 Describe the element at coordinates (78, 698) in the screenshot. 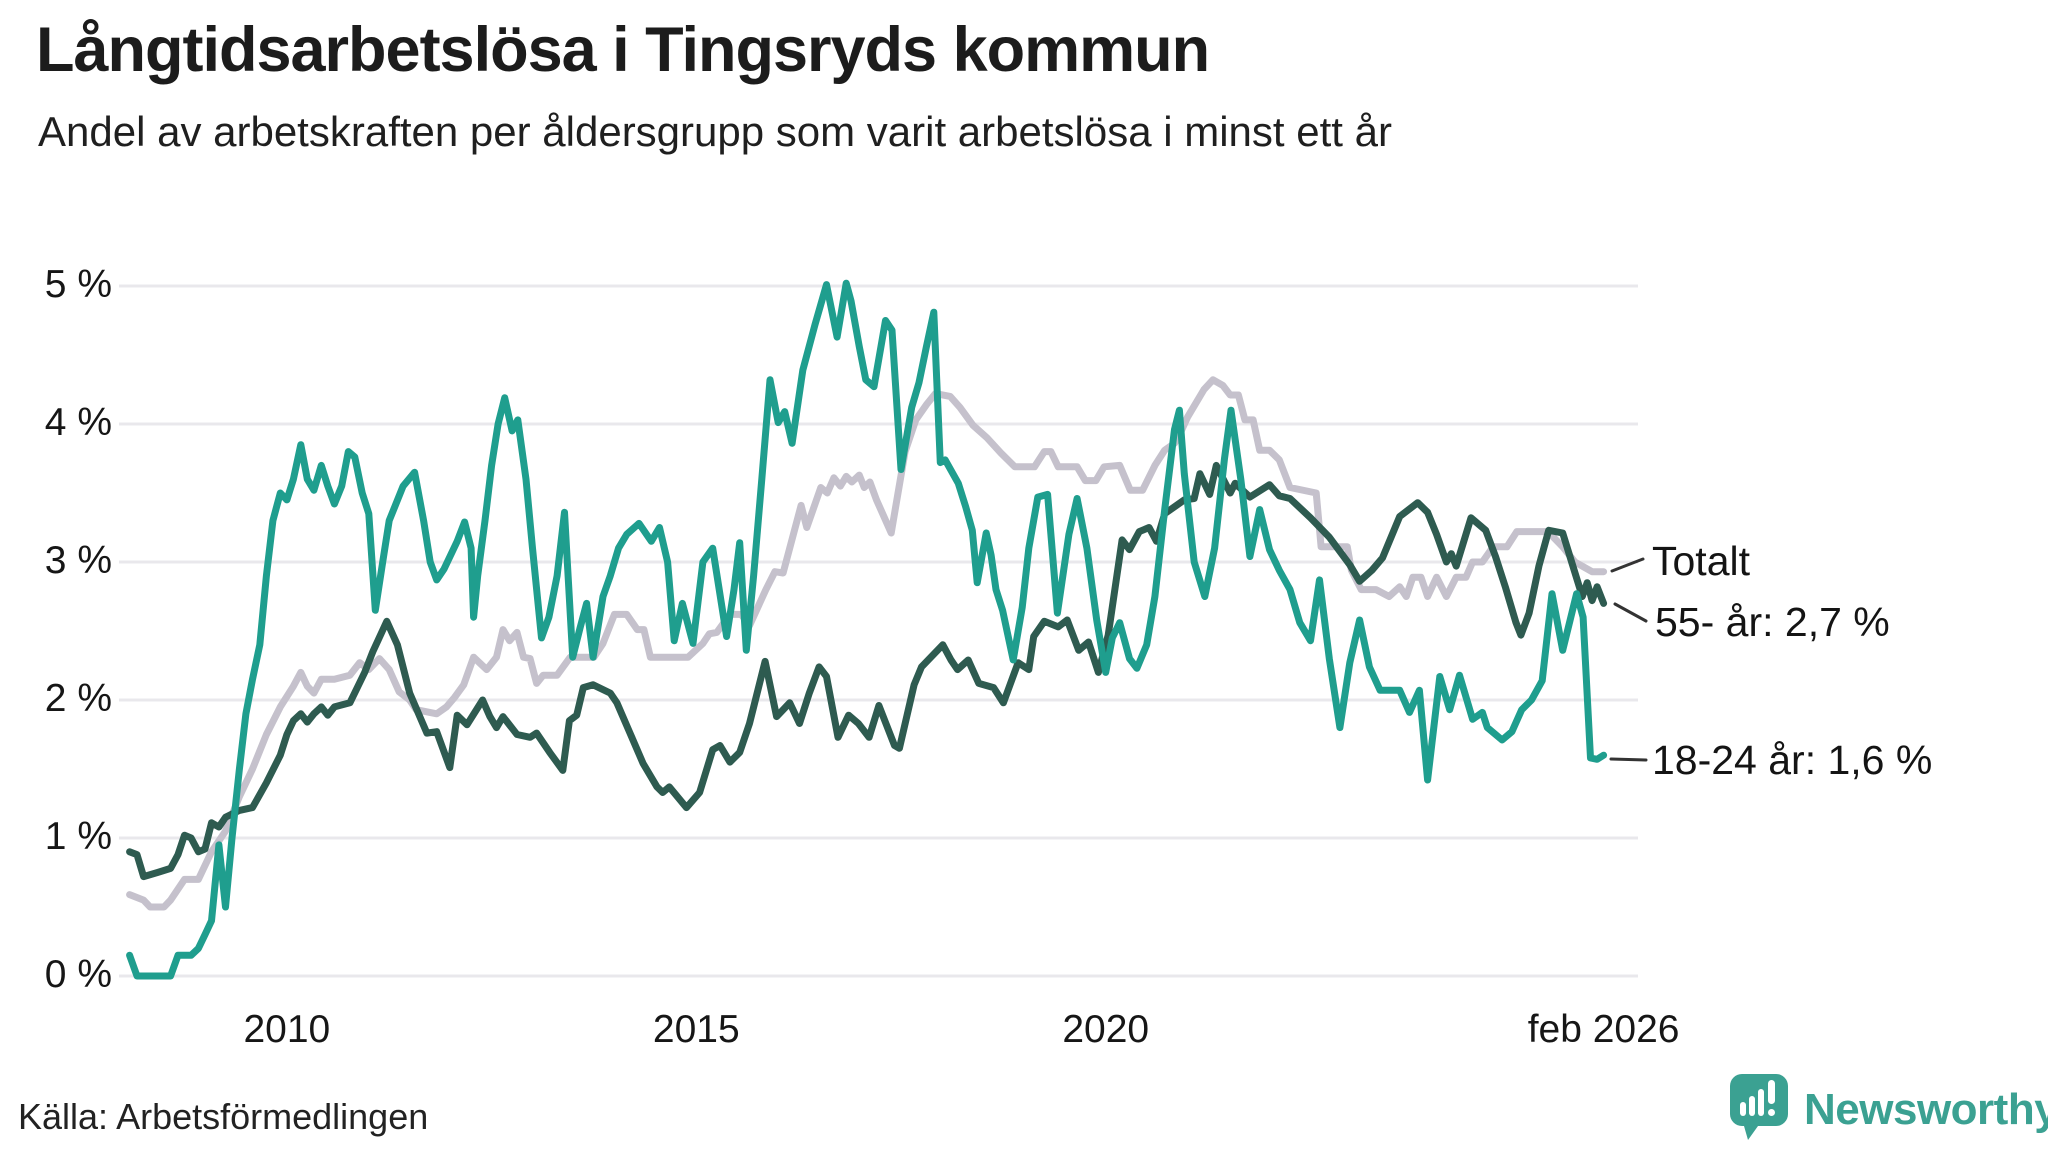

I see `y-tick-label: 2 %` at that location.